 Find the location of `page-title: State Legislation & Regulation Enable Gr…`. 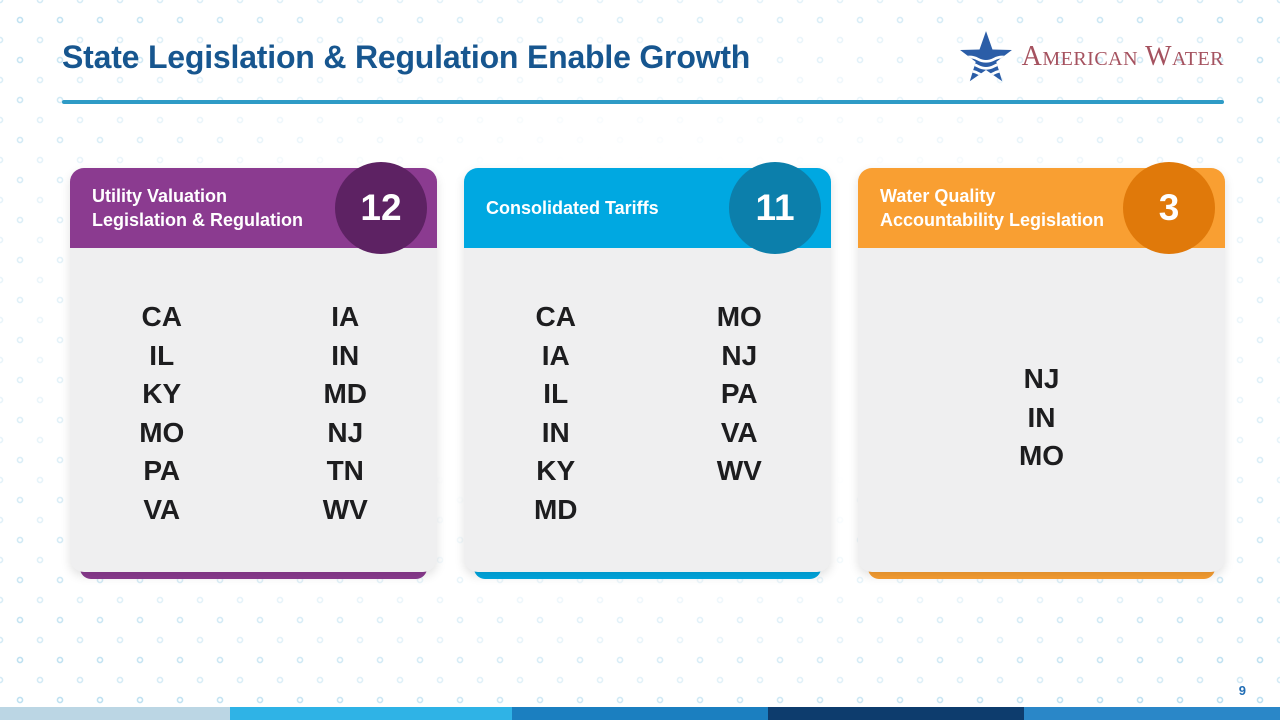

page-title: State Legislation & Regulation Enable Gr… is located at coordinates (406, 56).